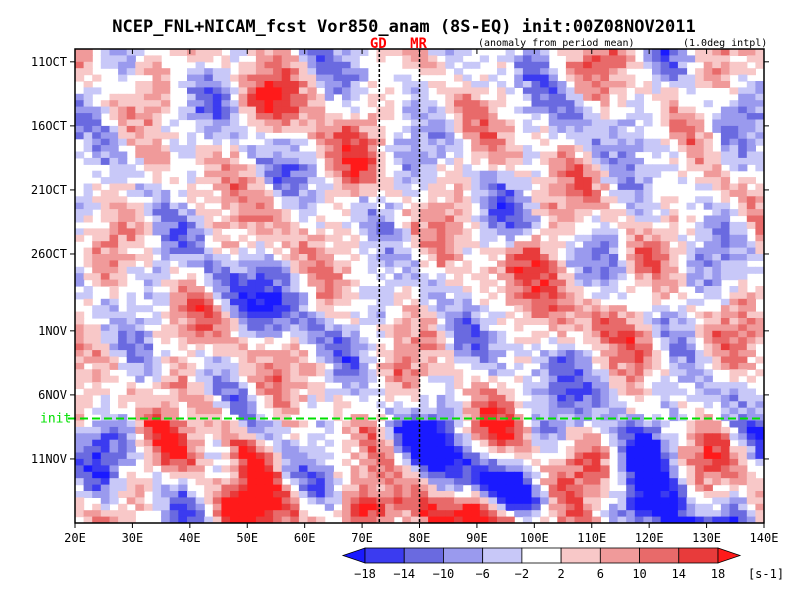 The height and width of the screenshot is (600, 800). Describe the element at coordinates (52, 395) in the screenshot. I see `y-tick-label: 6NOV` at that location.